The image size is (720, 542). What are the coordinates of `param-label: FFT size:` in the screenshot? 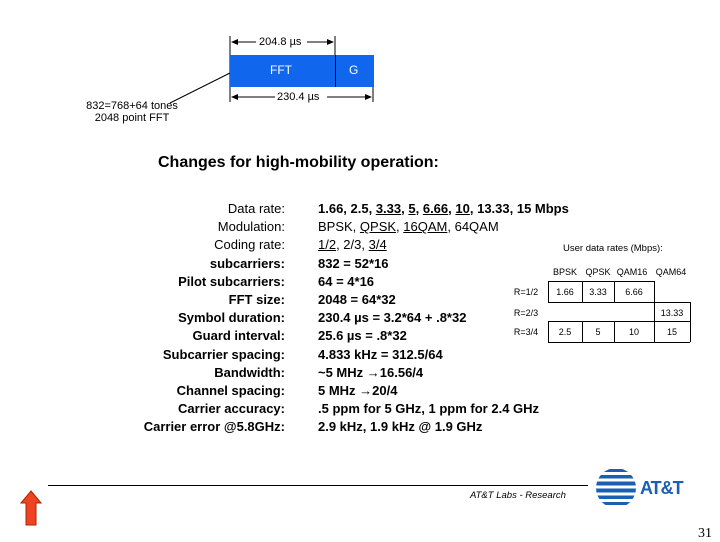 It's located at (256, 300).